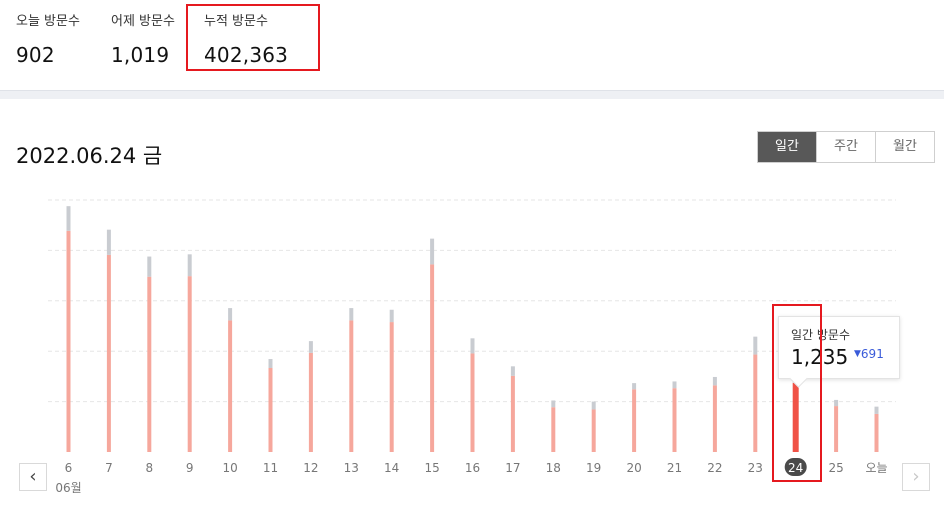  Describe the element at coordinates (472, 94) in the screenshot. I see `section-divider` at that location.